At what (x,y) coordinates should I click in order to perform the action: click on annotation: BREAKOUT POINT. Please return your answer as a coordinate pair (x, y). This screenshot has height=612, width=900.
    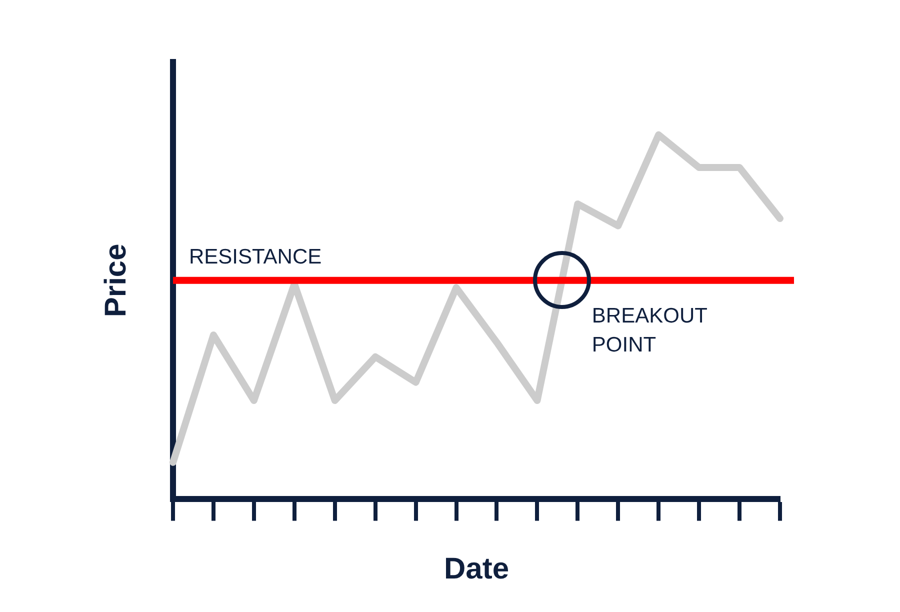
    Looking at the image, I should click on (650, 330).